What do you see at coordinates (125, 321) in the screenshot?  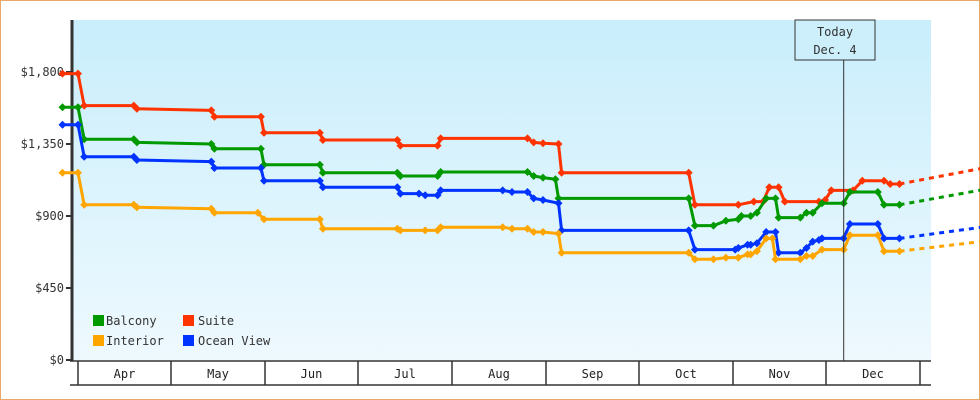 I see `legend-item-balcony: Balcony` at bounding box center [125, 321].